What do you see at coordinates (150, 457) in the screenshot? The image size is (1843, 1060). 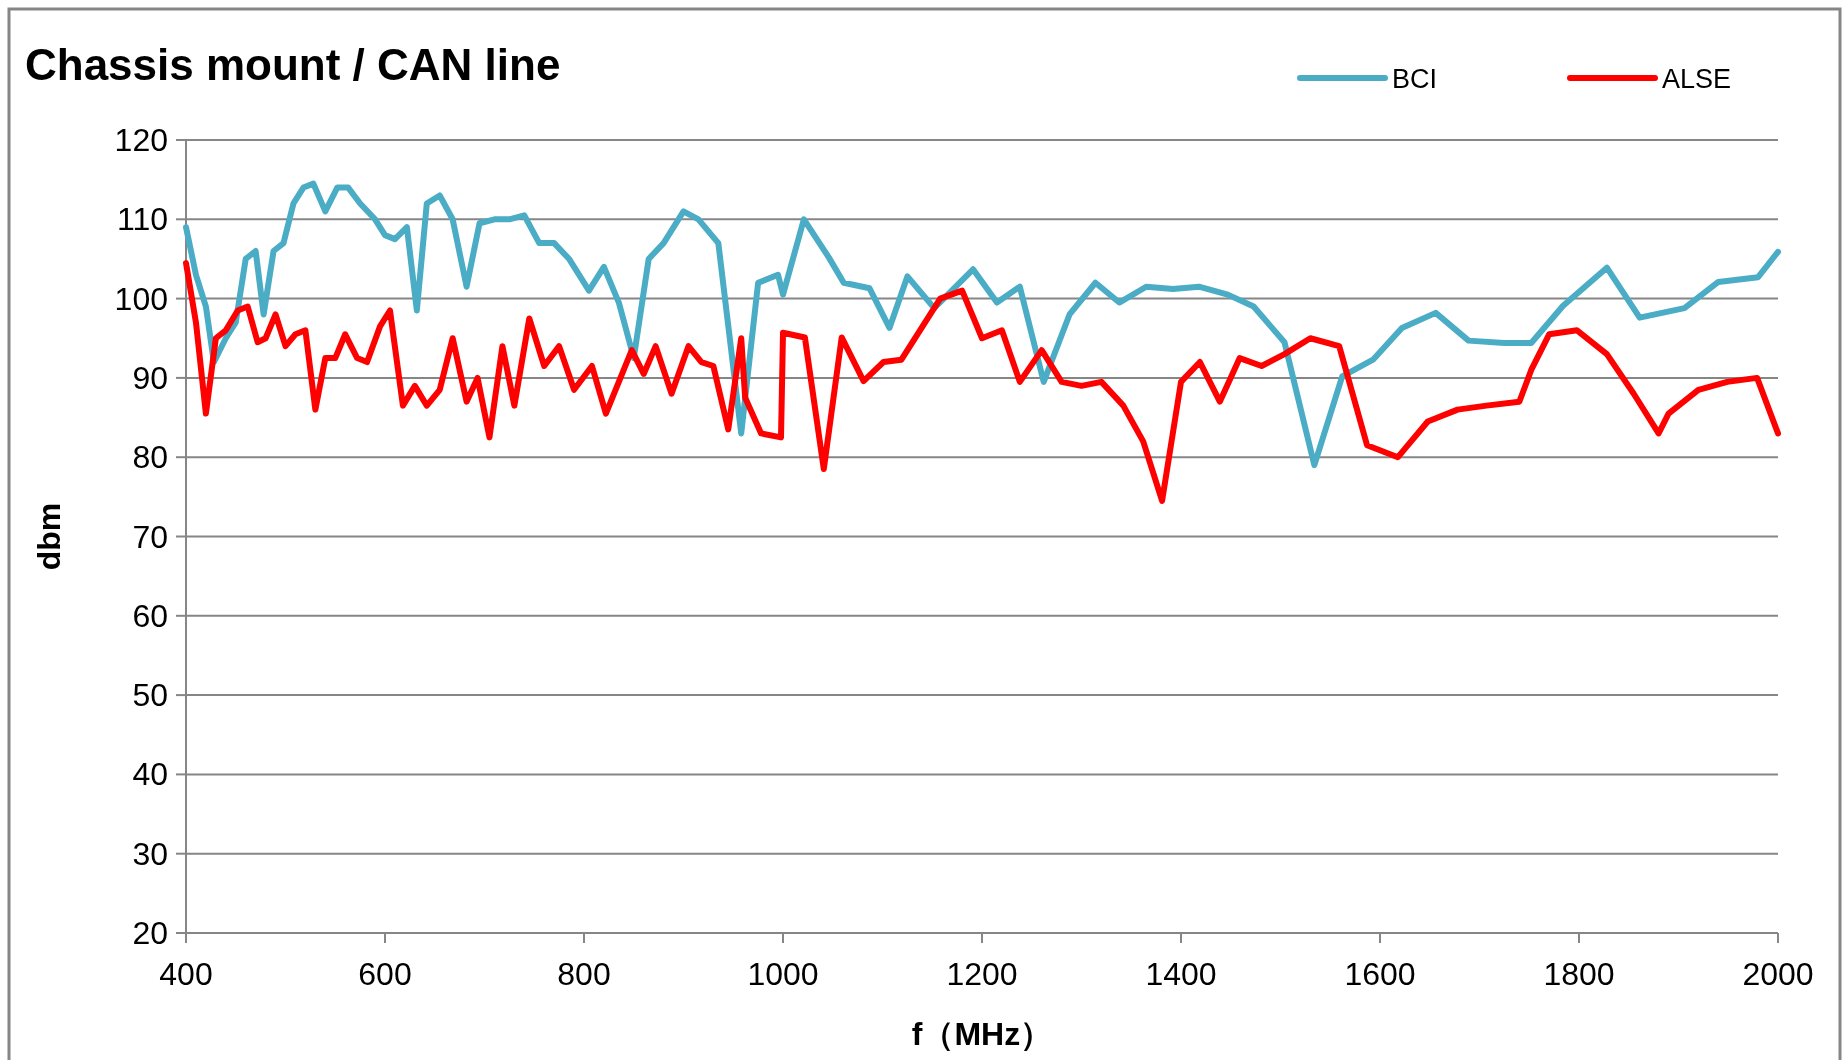 I see `y-tick-label: 80` at bounding box center [150, 457].